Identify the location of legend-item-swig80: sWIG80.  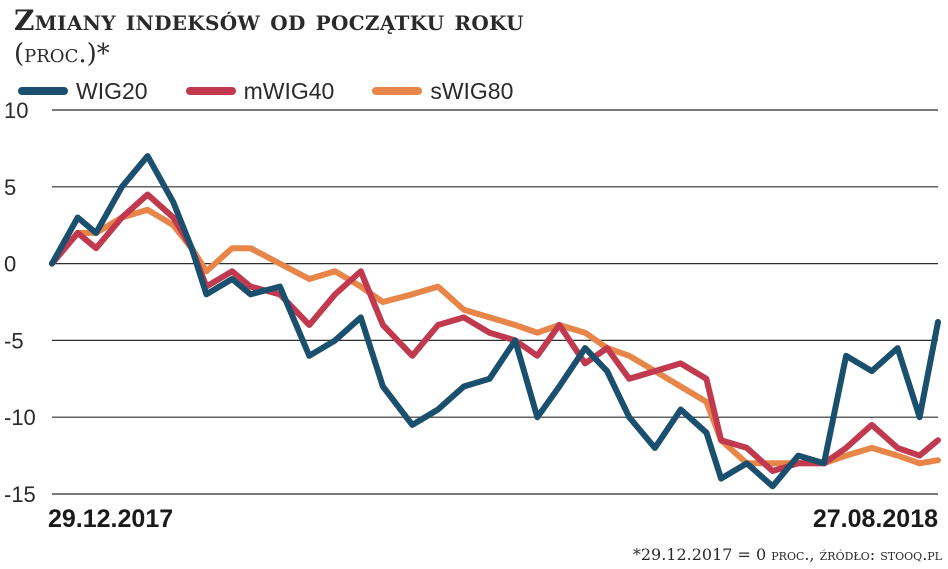
(442, 91).